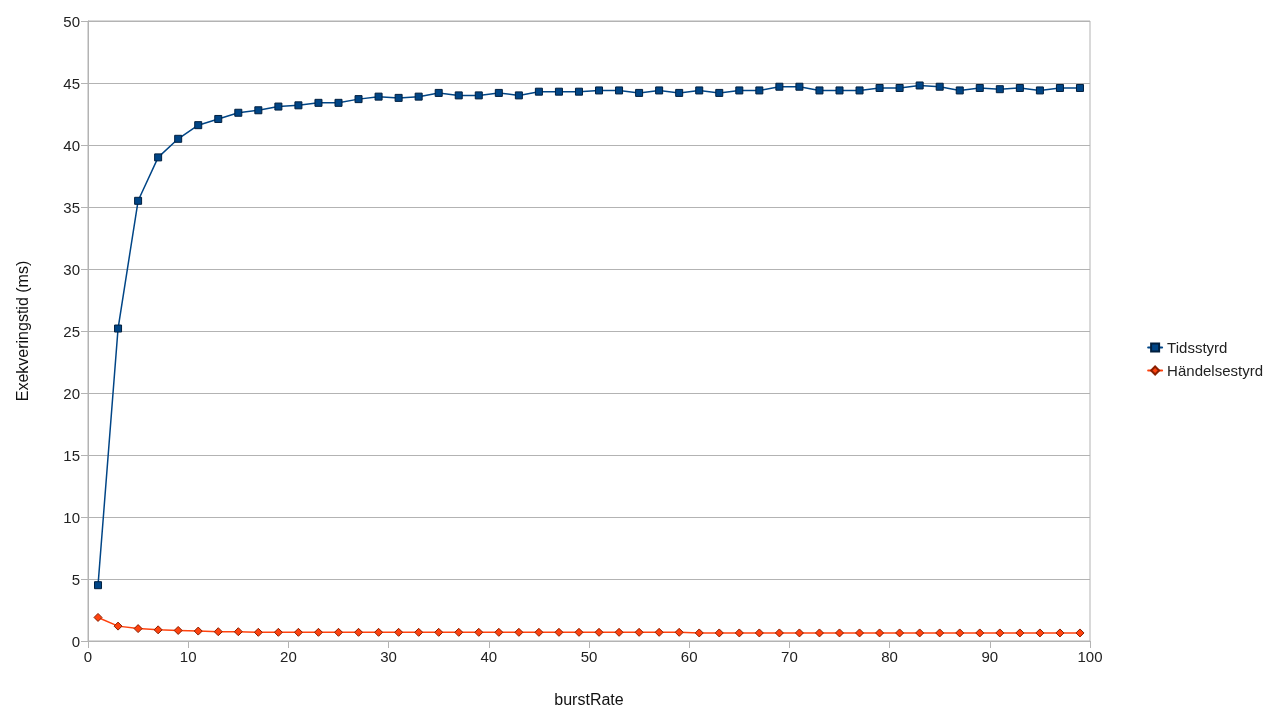 Image resolution: width=1268 pixels, height=718 pixels. Describe the element at coordinates (71, 21) in the screenshot. I see `y-tick-label: 50` at that location.